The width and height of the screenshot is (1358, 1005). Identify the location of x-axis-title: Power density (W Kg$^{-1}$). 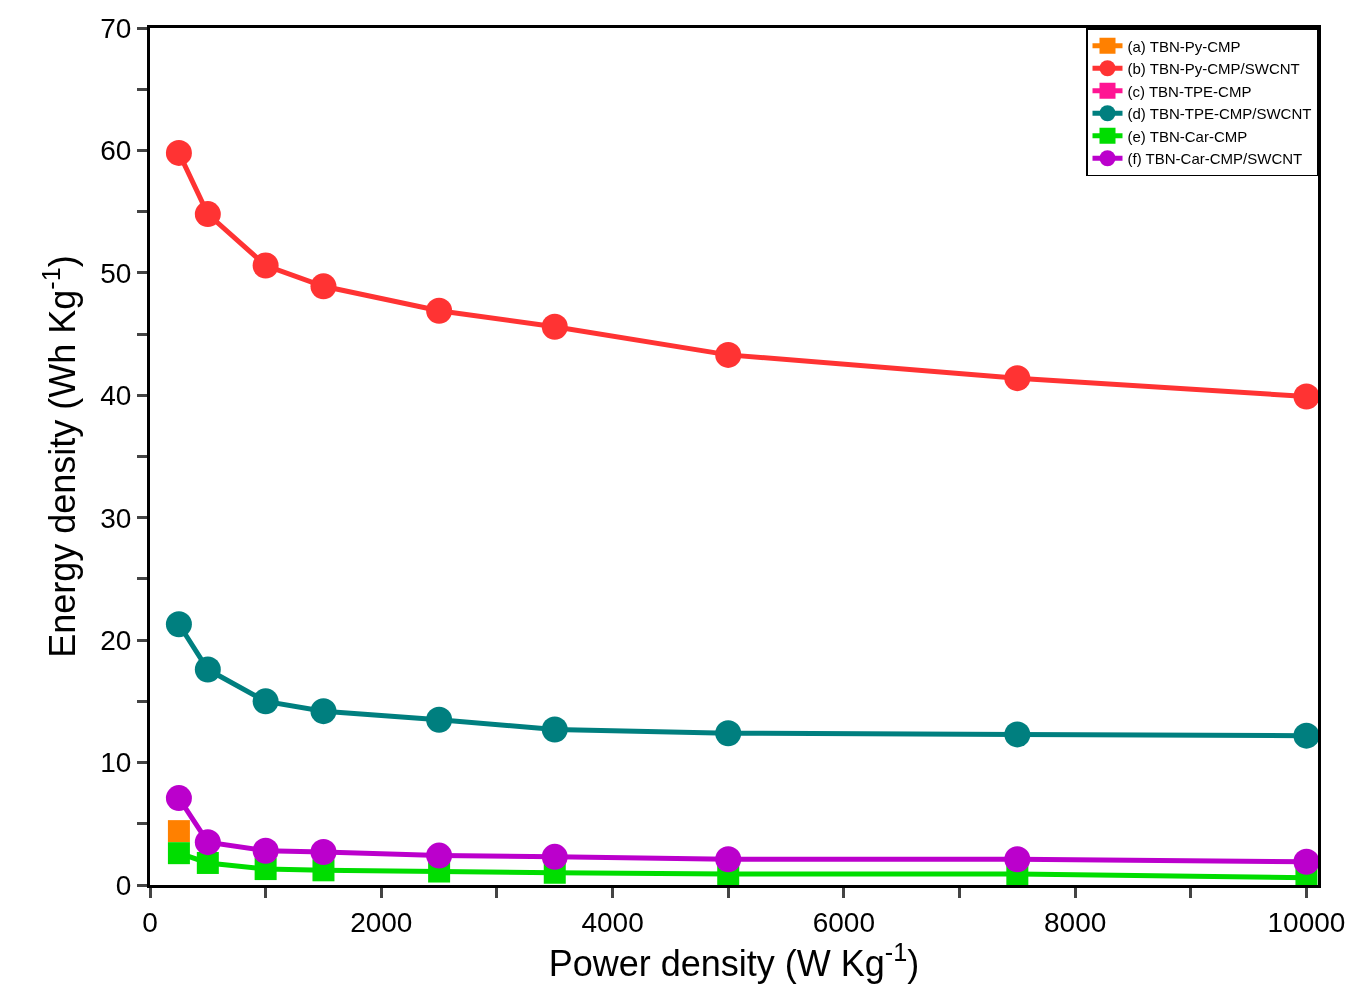
(734, 960).